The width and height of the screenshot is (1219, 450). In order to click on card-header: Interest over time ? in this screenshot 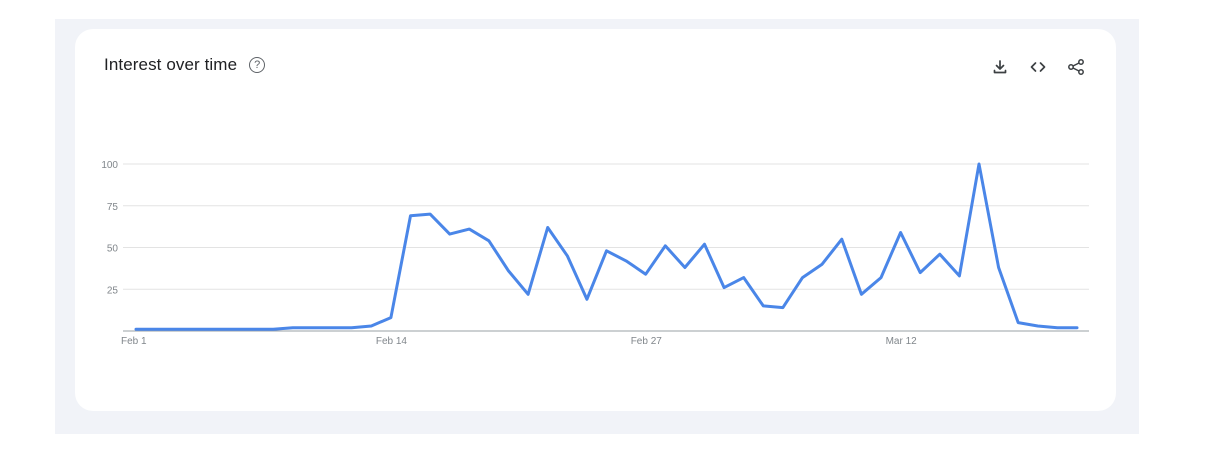, I will do `click(185, 65)`.